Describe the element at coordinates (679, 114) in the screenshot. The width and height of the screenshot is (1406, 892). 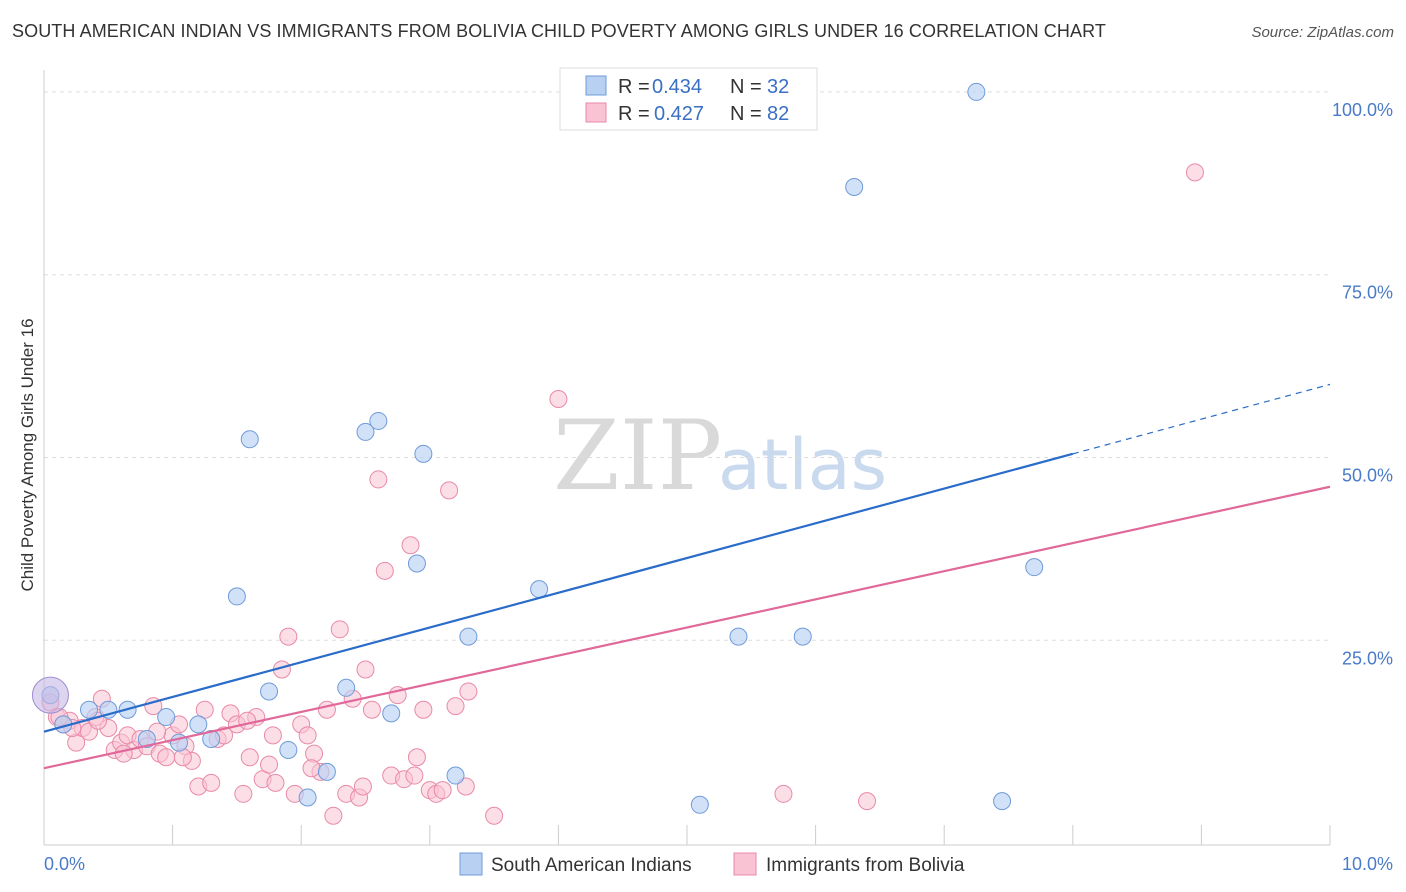
I see `legend-r-value-pink: 0.427` at that location.